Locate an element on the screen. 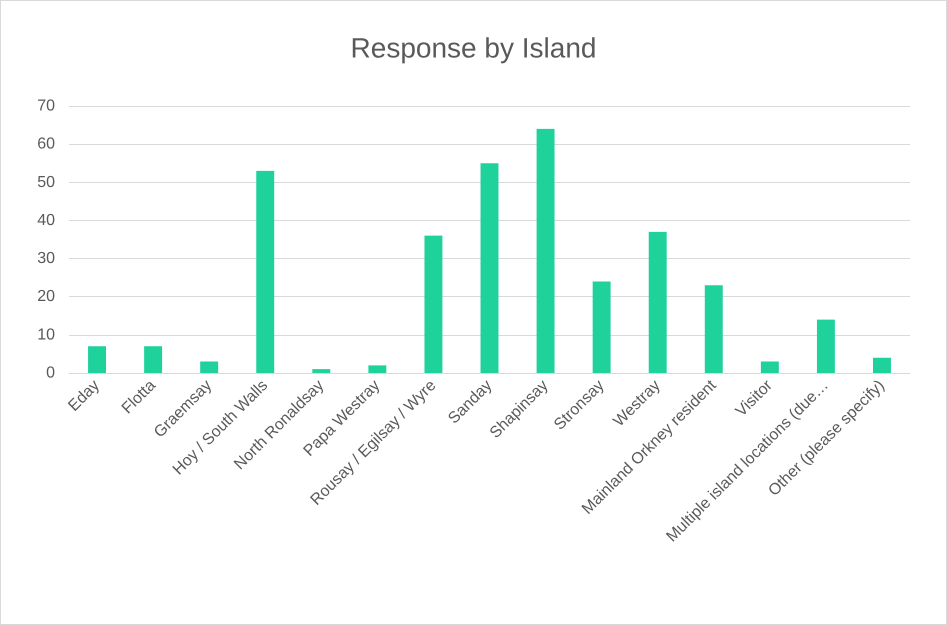  y-tick-label: 0 is located at coordinates (51, 373).